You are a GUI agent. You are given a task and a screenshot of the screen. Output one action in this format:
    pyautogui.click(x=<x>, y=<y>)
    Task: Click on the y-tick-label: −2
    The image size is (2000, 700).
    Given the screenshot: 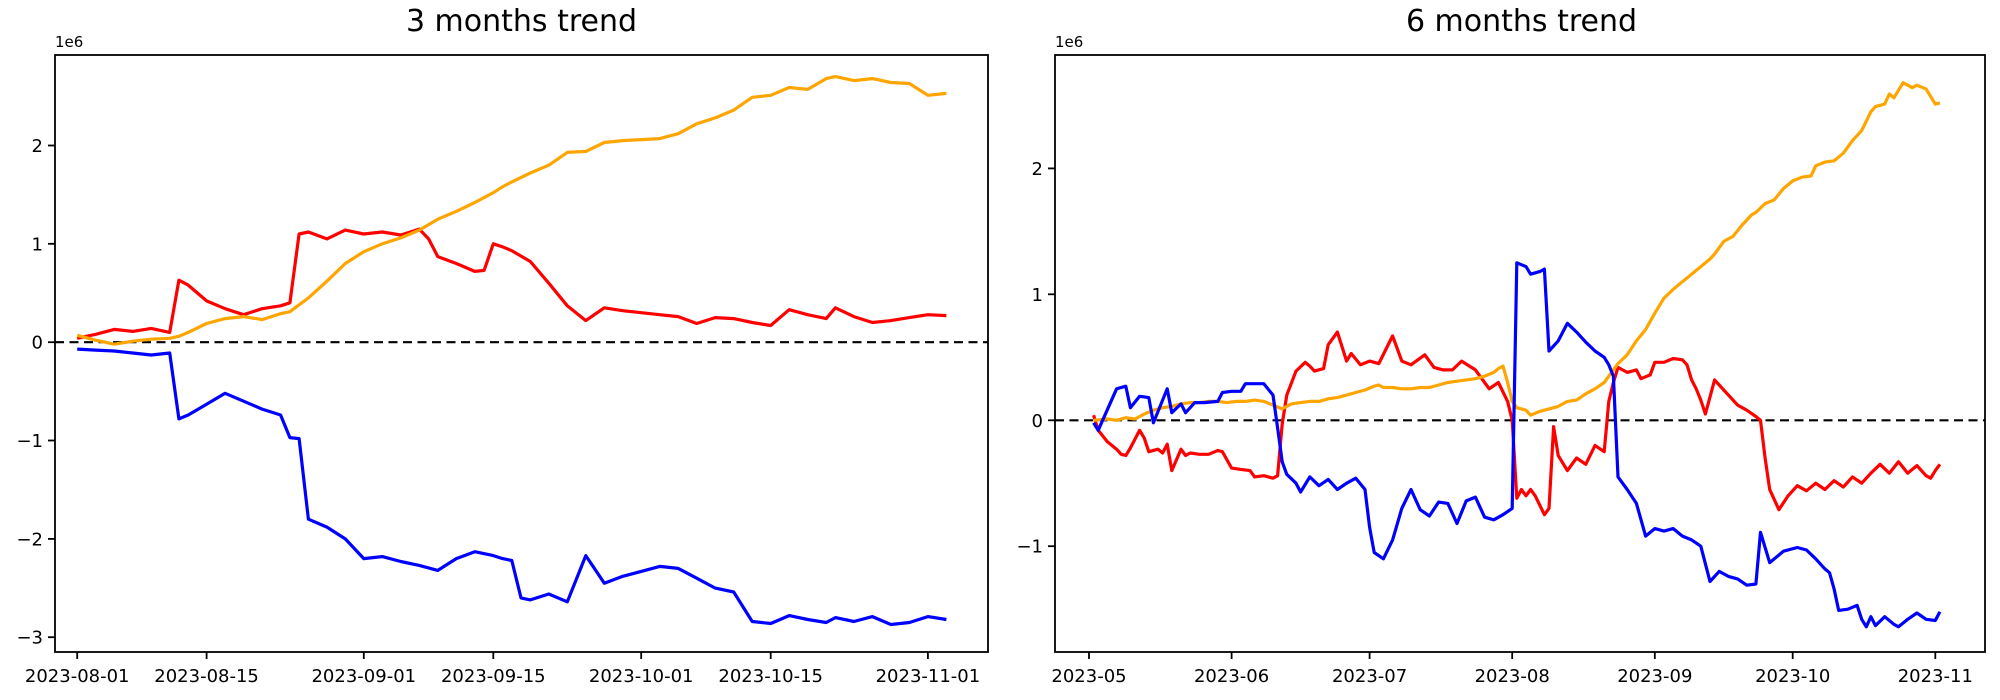 What is the action you would take?
    pyautogui.click(x=29, y=539)
    